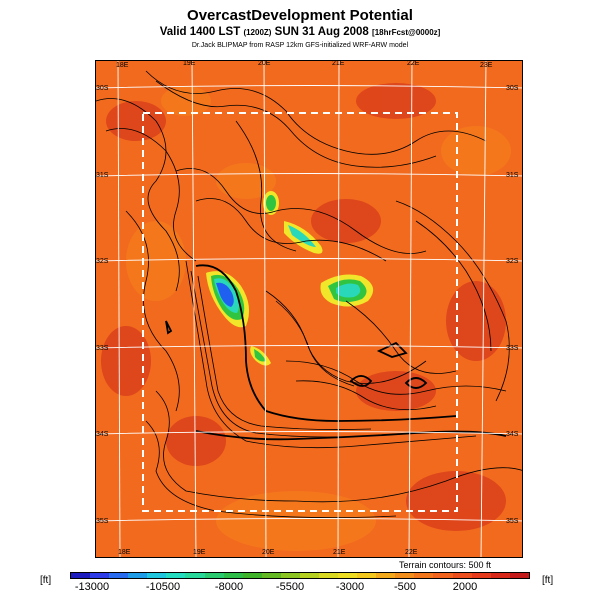  I want to click on colorbar-label: -13000, so click(92, 587).